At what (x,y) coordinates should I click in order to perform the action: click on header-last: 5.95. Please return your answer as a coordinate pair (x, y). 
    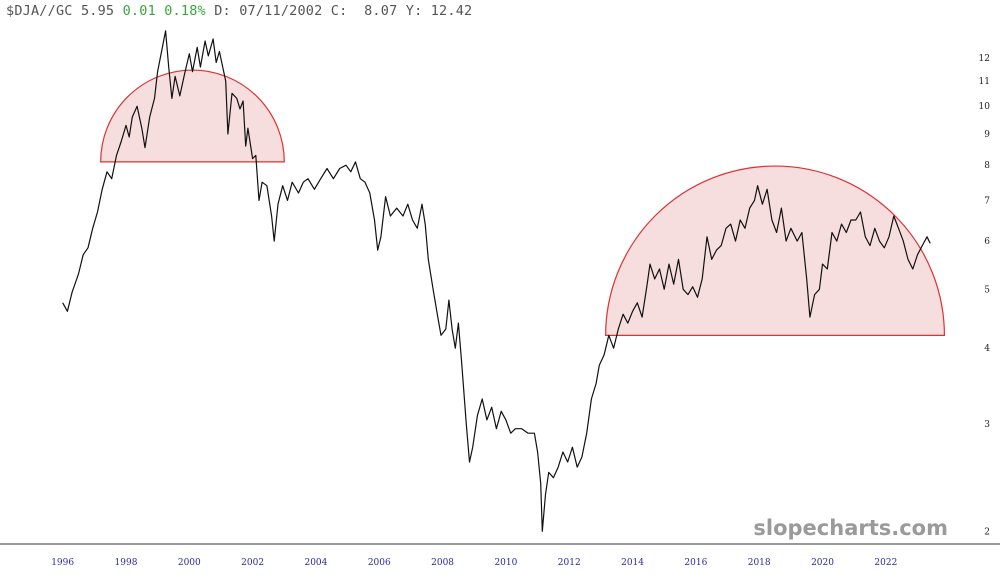
    Looking at the image, I should click on (97, 11).